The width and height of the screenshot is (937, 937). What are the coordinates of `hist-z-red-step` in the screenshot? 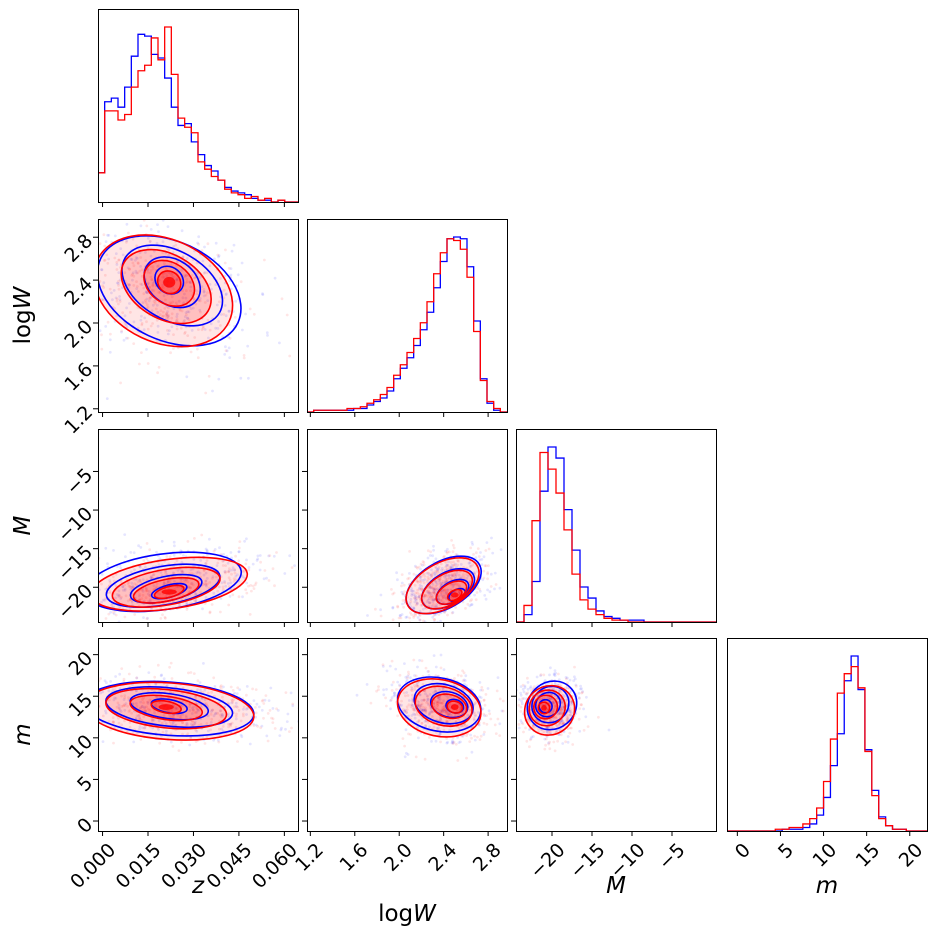 It's located at (198, 114).